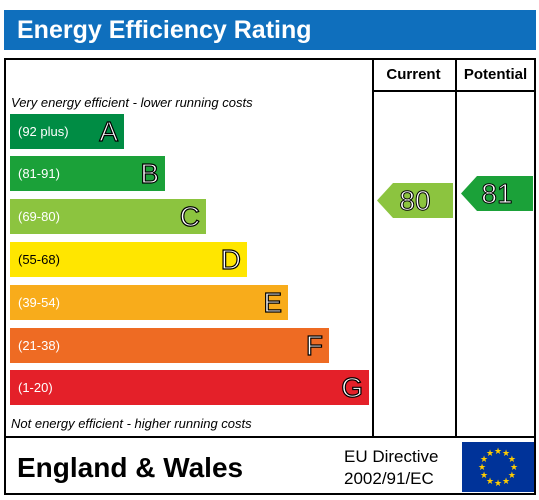 Image resolution: width=539 pixels, height=500 pixels. What do you see at coordinates (39, 345) in the screenshot?
I see `band-range: (21-38)` at bounding box center [39, 345].